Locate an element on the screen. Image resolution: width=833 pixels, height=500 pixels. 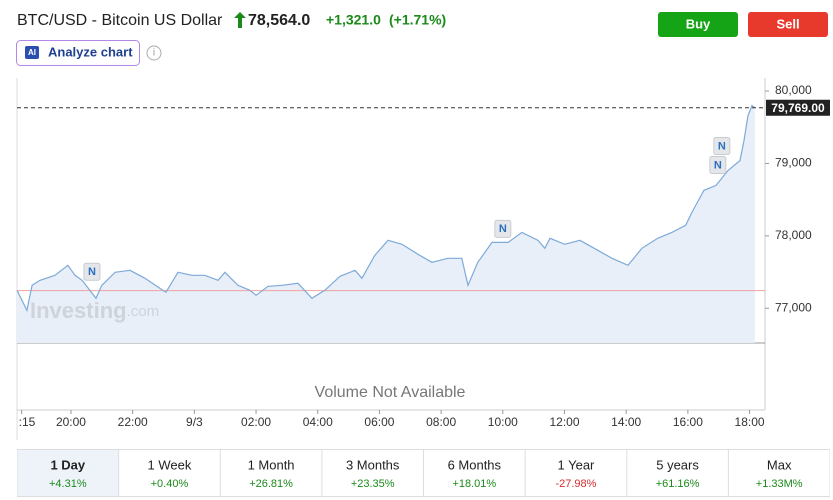
period-change: +26.81% is located at coordinates (271, 484).